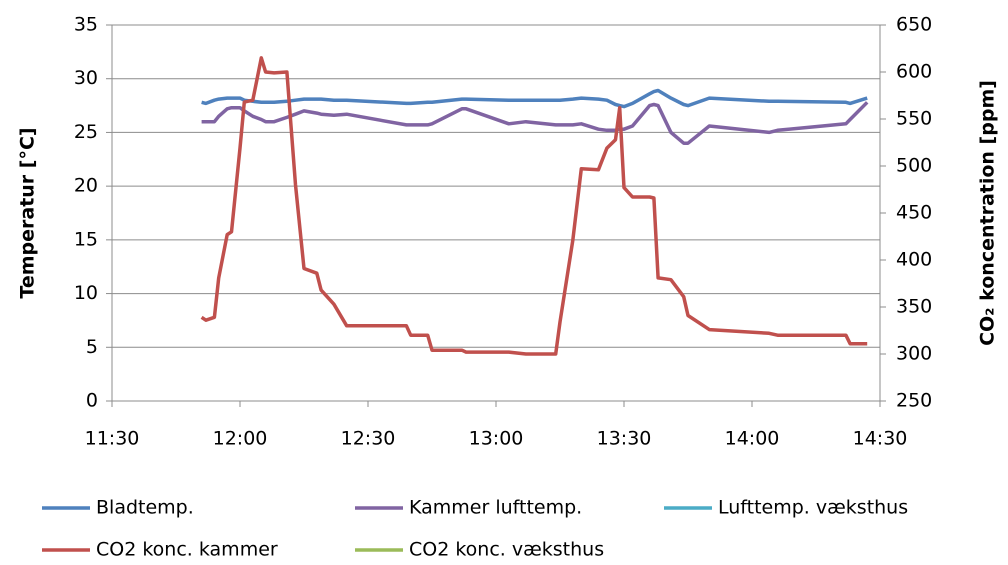 The height and width of the screenshot is (565, 1008). Describe the element at coordinates (914, 213) in the screenshot. I see `y2-tick-label: 450` at that location.